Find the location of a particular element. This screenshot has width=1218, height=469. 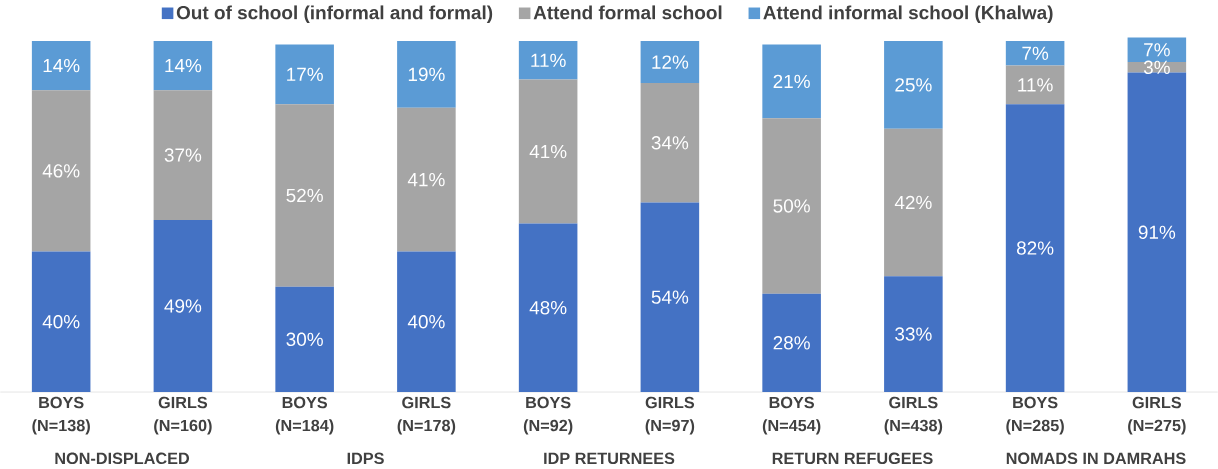

data-label: 52% is located at coordinates (304, 195).